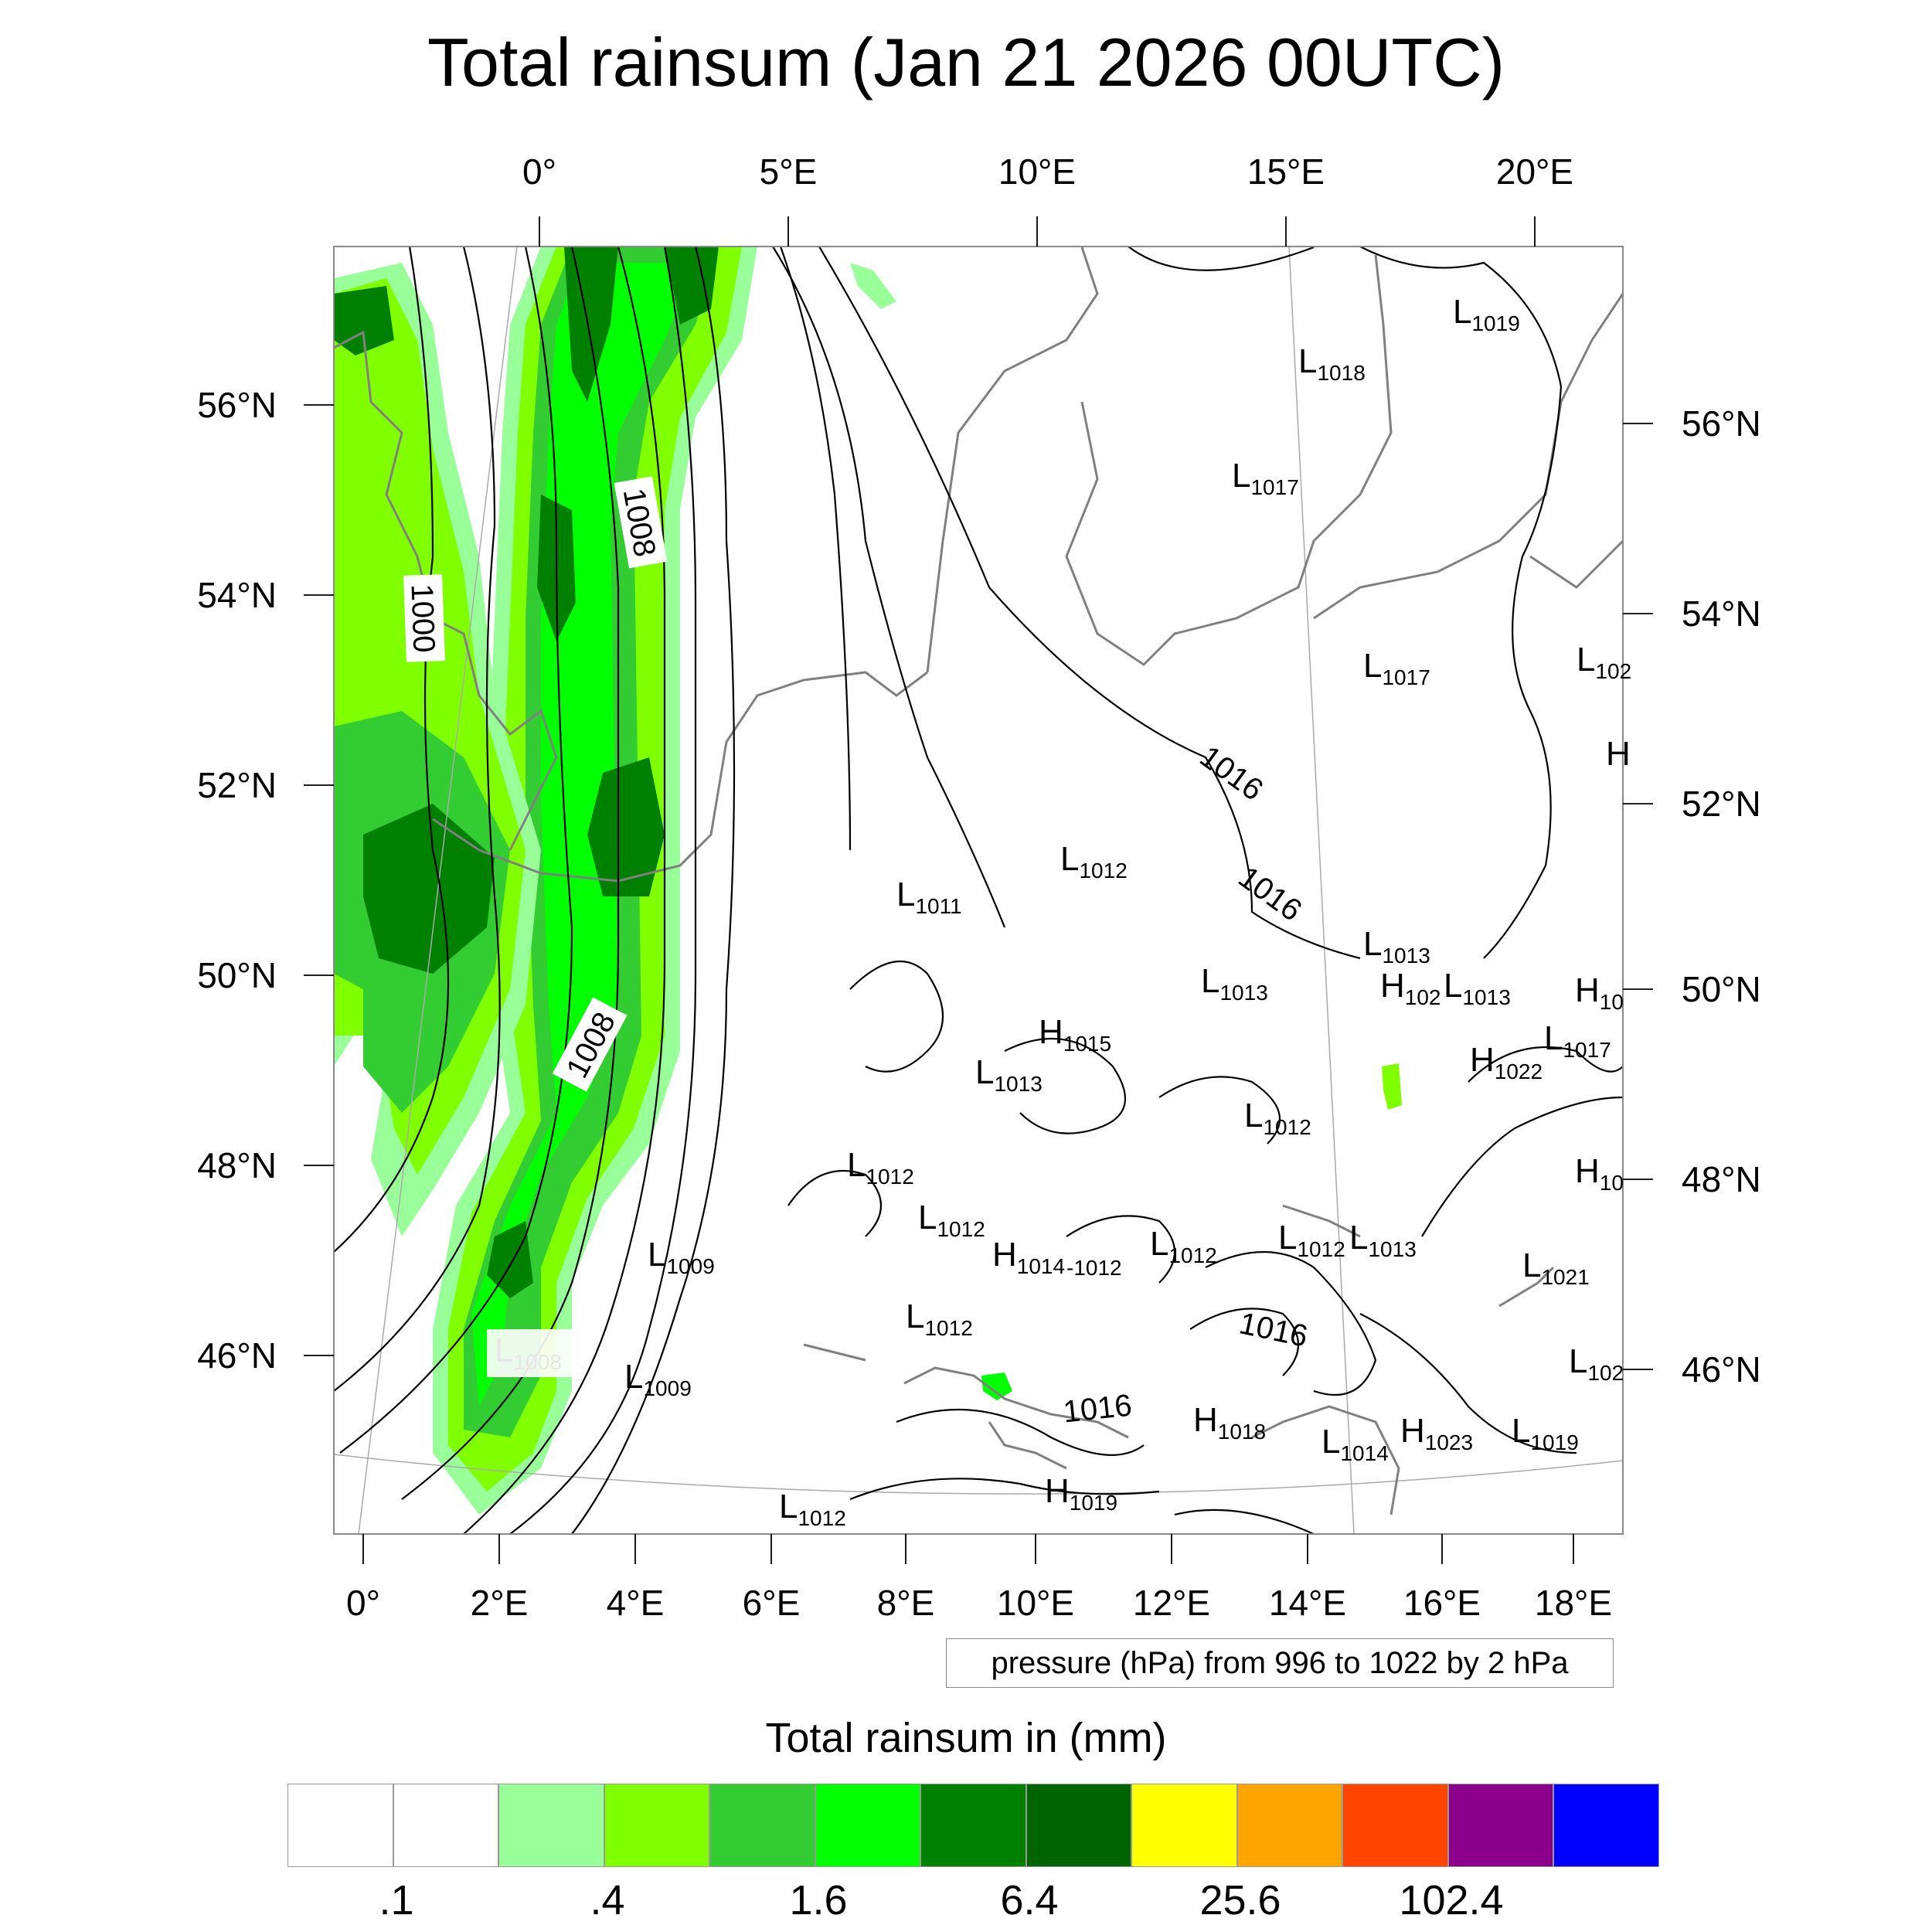  What do you see at coordinates (1307, 1603) in the screenshot?
I see `bottom-lon-label: 14°E` at bounding box center [1307, 1603].